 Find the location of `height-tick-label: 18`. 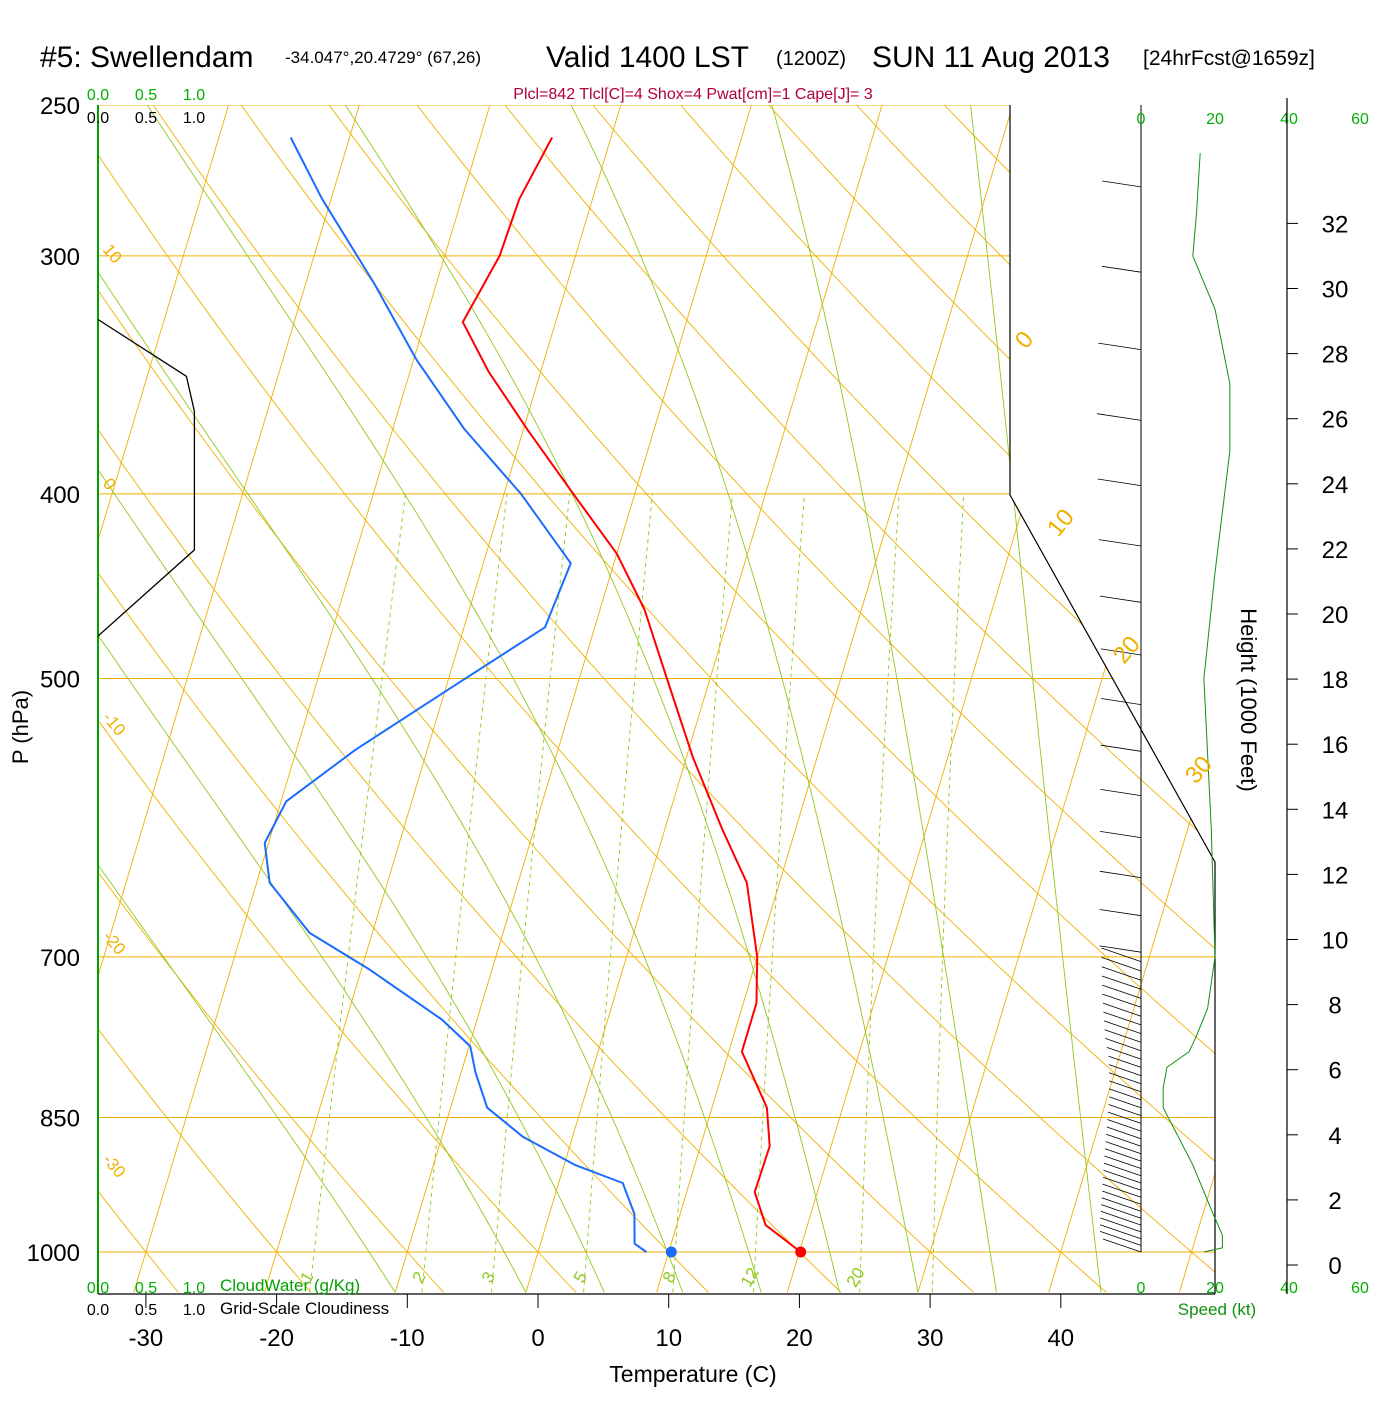

height-tick-label: 18 is located at coordinates (1335, 680).